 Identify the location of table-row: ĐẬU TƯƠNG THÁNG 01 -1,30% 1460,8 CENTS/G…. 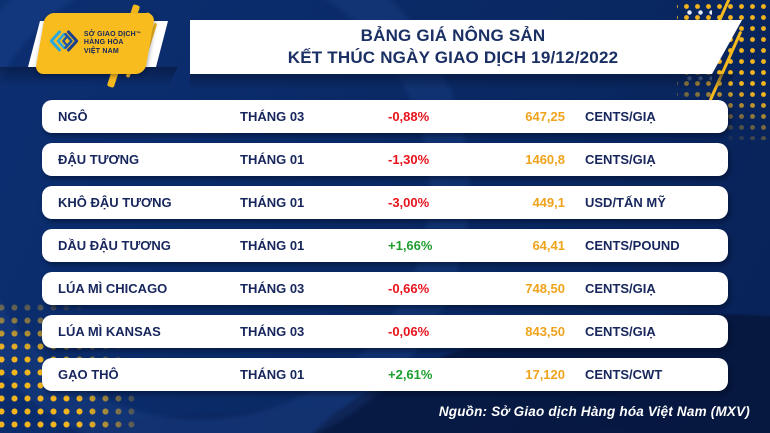
(385, 159).